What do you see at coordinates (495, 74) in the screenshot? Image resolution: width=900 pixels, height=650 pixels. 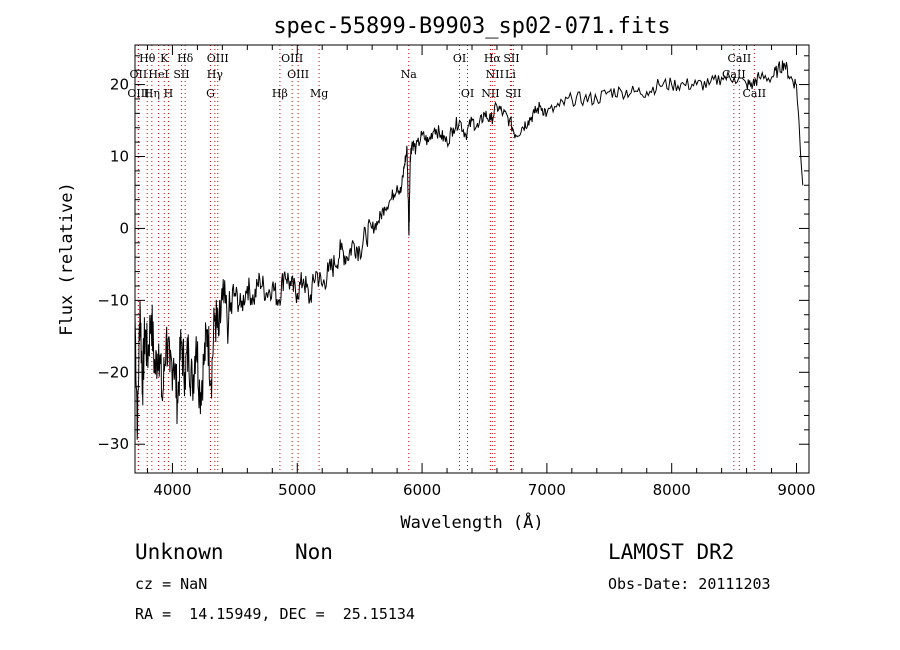 I see `line-label-15: NII` at bounding box center [495, 74].